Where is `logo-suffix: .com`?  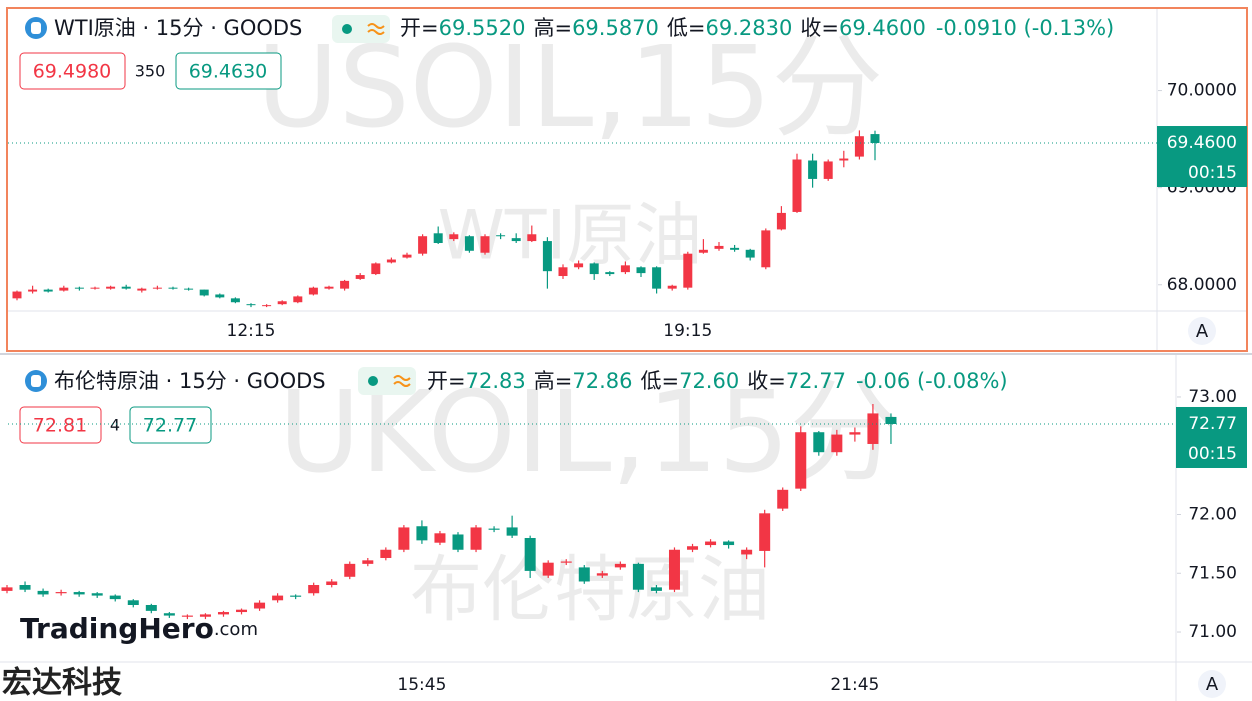 logo-suffix: .com is located at coordinates (236, 629).